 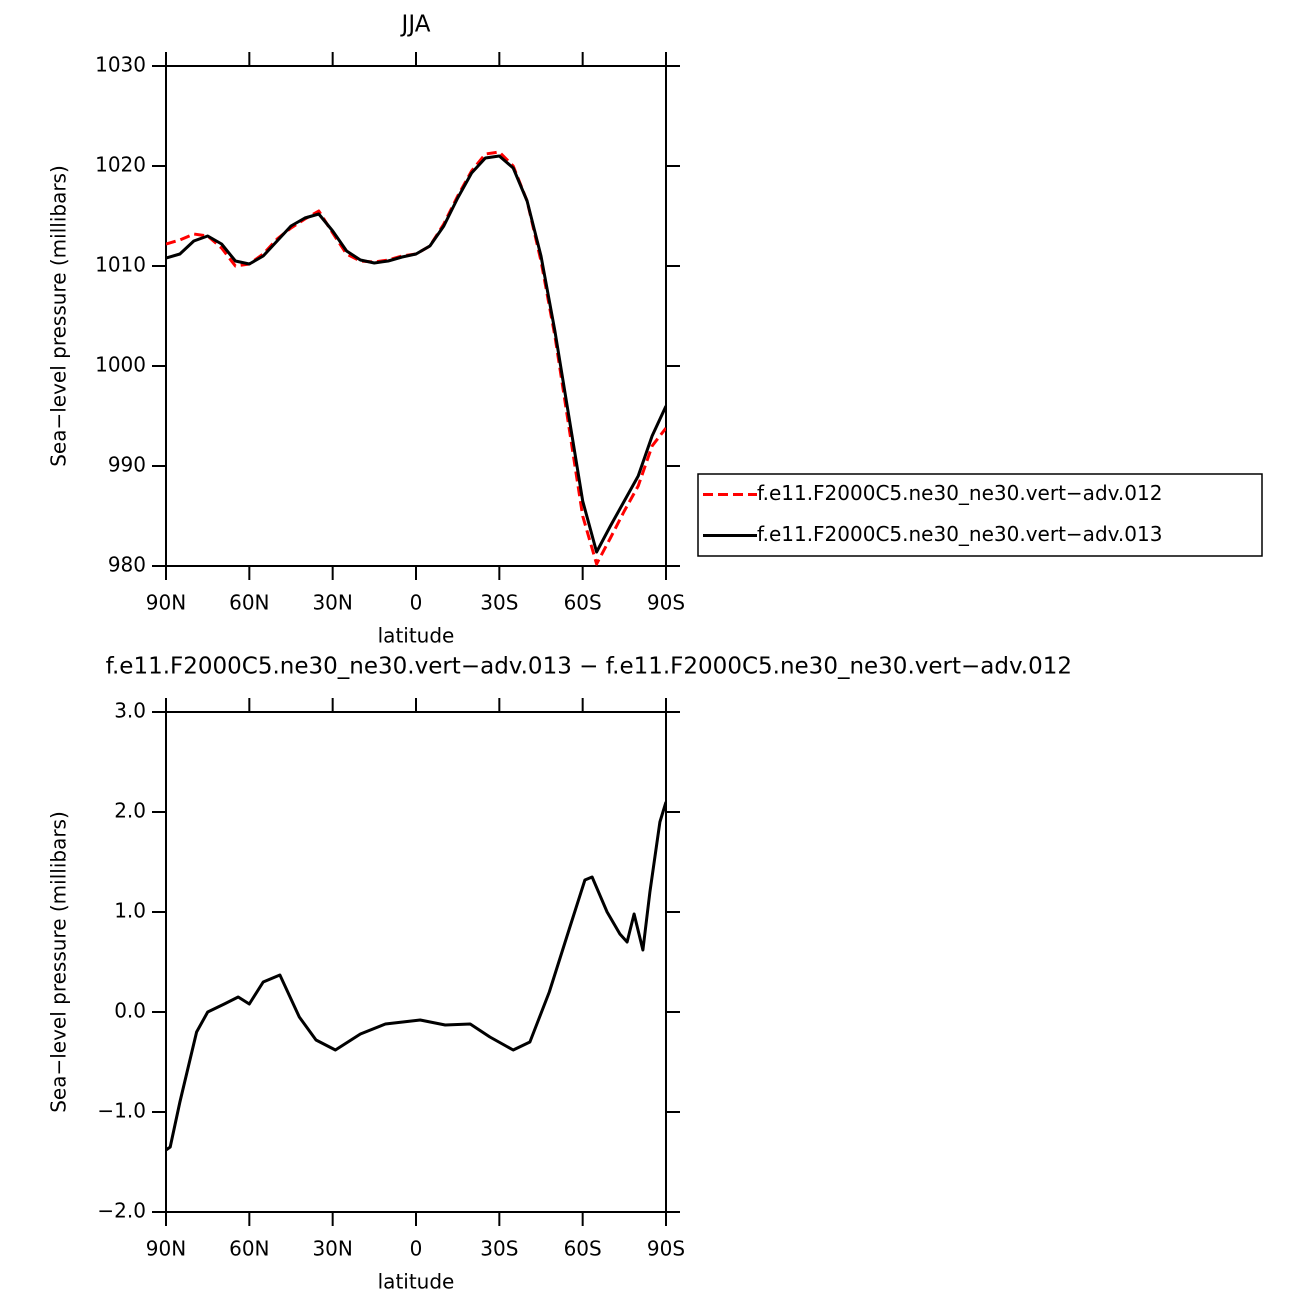 I want to click on y-tick-label: 3.0, so click(x=130, y=711).